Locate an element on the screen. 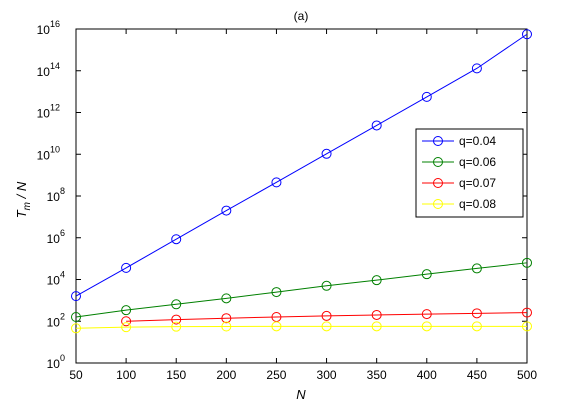 Image resolution: width=581 pixels, height=410 pixels. y-tick-label: 10¹⁶ is located at coordinates (48, 28).